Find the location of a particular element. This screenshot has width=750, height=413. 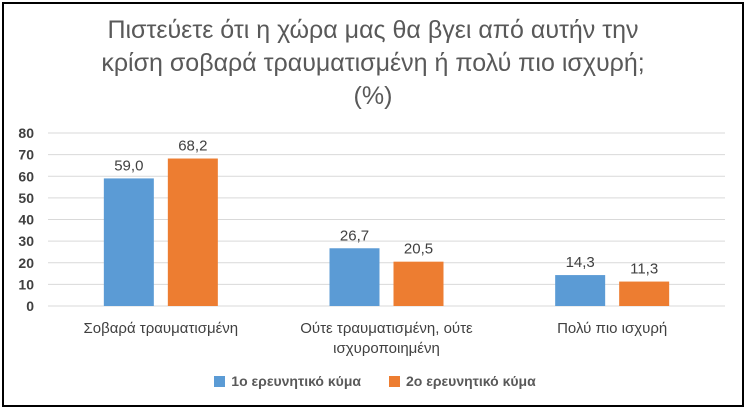

y-tick-label: 40 is located at coordinates (26, 220).